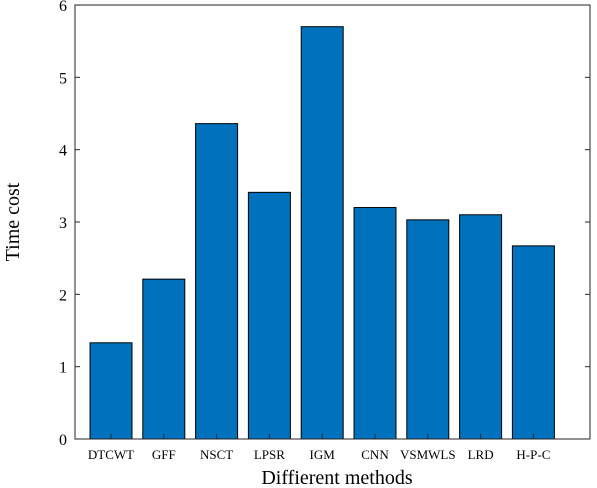 This screenshot has height=488, width=597. Describe the element at coordinates (164, 454) in the screenshot. I see `x-tick-label-gff: GFF` at that location.